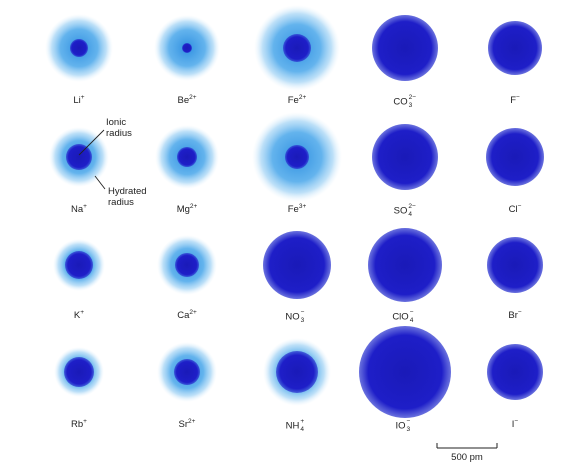  Describe the element at coordinates (515, 157) in the screenshot. I see `ion-sphere-clminus` at that location.